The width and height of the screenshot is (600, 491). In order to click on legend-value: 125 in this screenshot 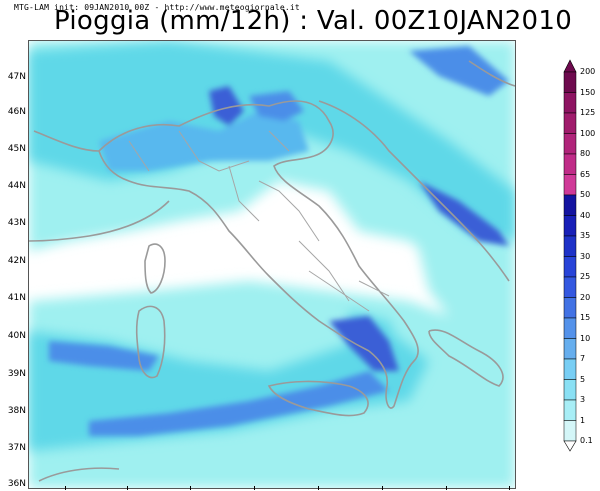, I will do `click(588, 112)`.